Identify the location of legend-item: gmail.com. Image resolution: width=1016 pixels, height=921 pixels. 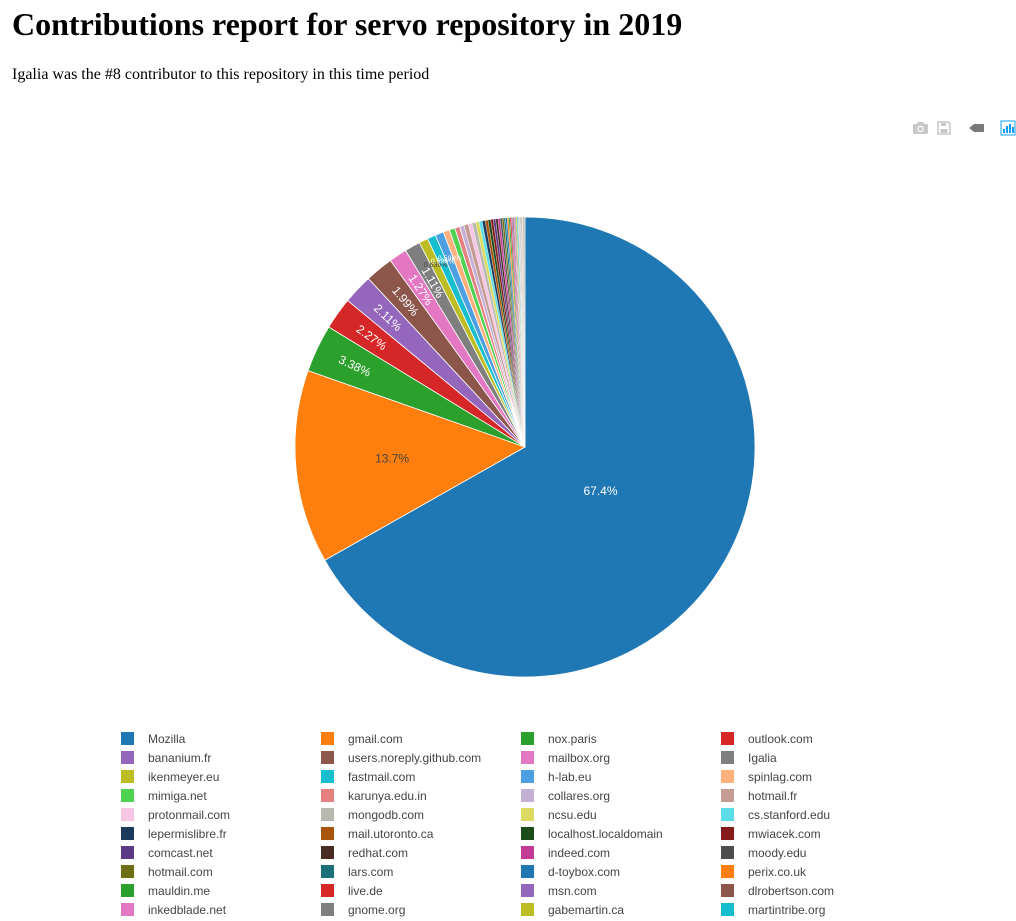
(421, 738).